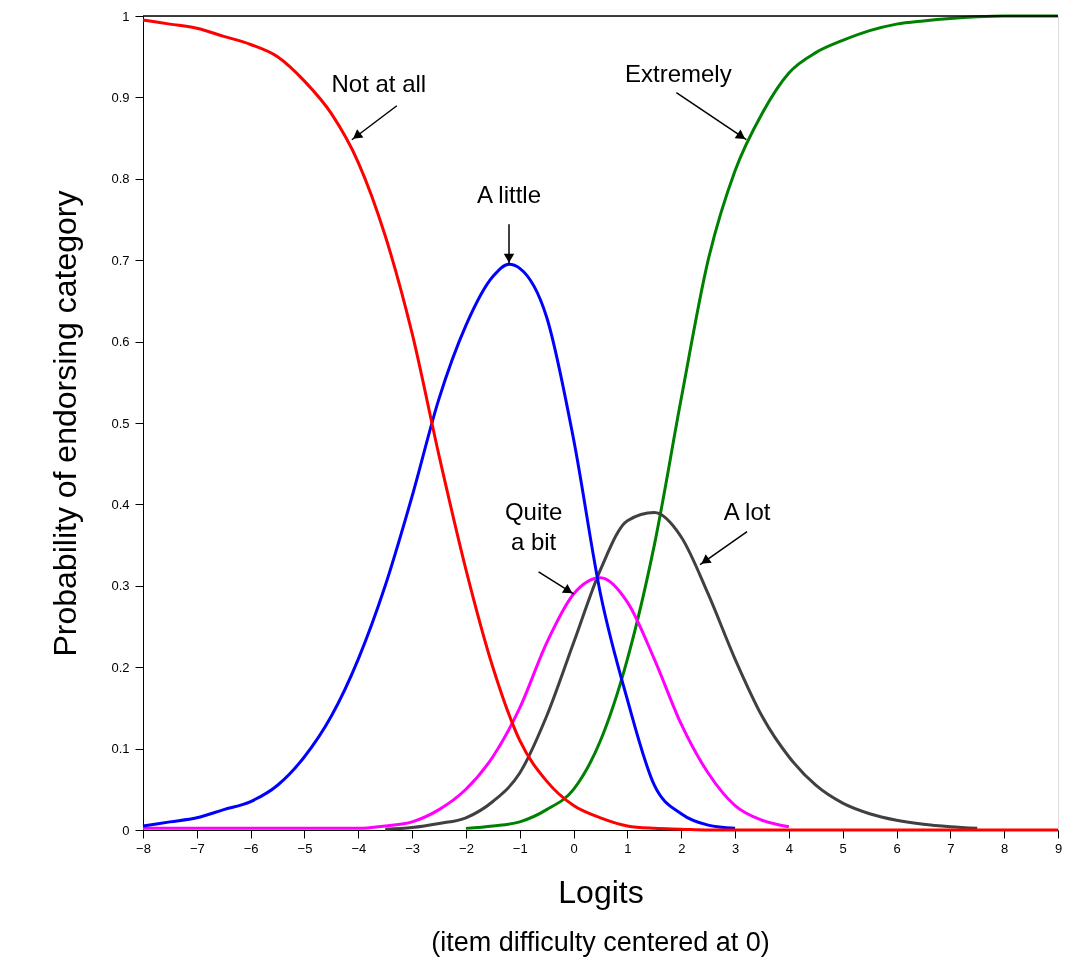 The image size is (1074, 972). What do you see at coordinates (120, 667) in the screenshot?
I see `y-tick-label: 0.2` at bounding box center [120, 667].